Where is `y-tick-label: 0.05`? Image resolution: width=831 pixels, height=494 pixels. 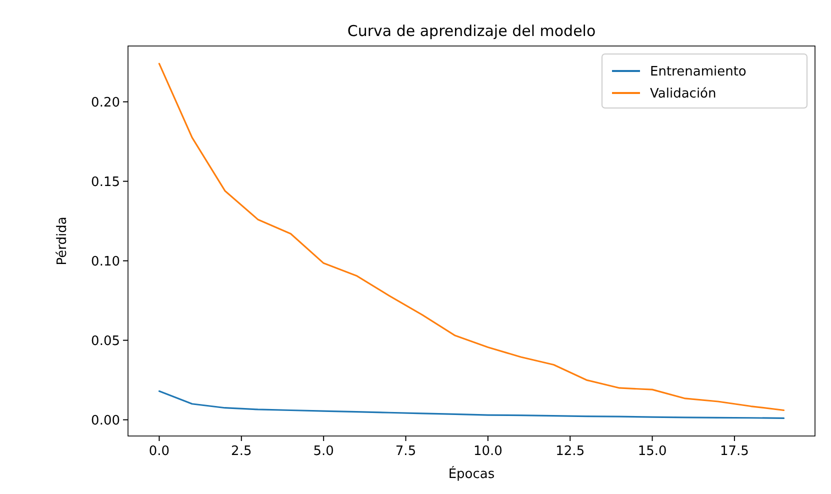
y-tick-label: 0.05 is located at coordinates (105, 341).